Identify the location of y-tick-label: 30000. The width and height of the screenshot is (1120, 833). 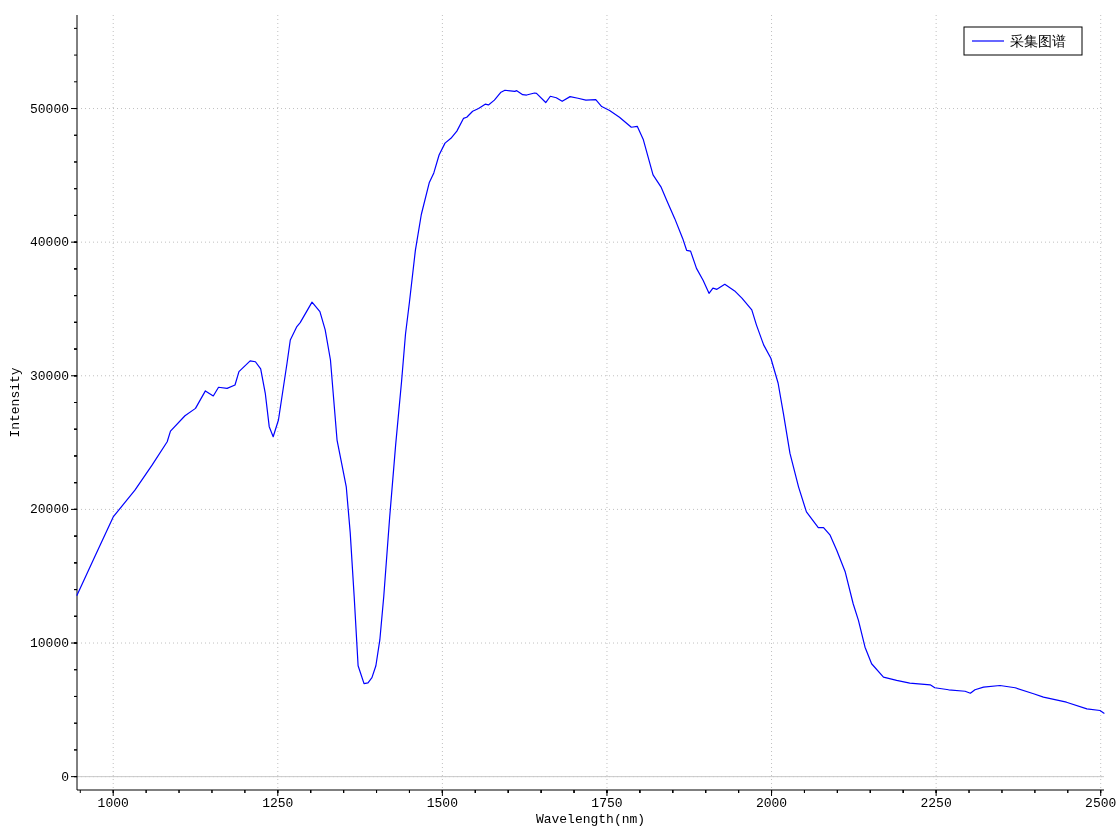
(49, 376).